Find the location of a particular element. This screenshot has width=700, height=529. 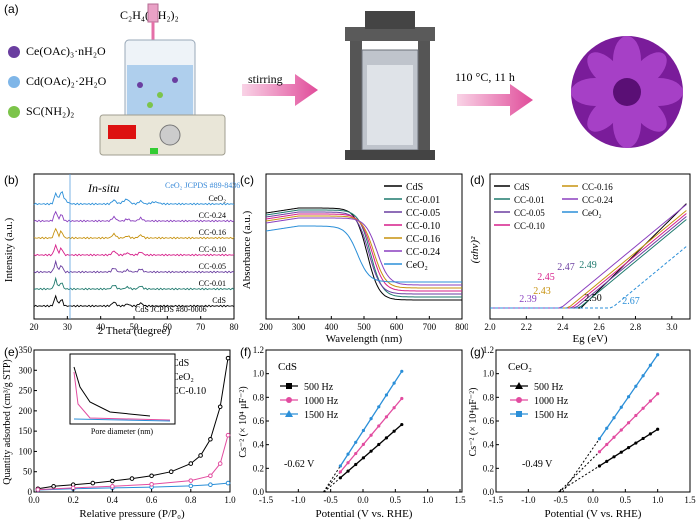

chart-f-xlabel: Potential (V vs. RHE) is located at coordinates (364, 514).